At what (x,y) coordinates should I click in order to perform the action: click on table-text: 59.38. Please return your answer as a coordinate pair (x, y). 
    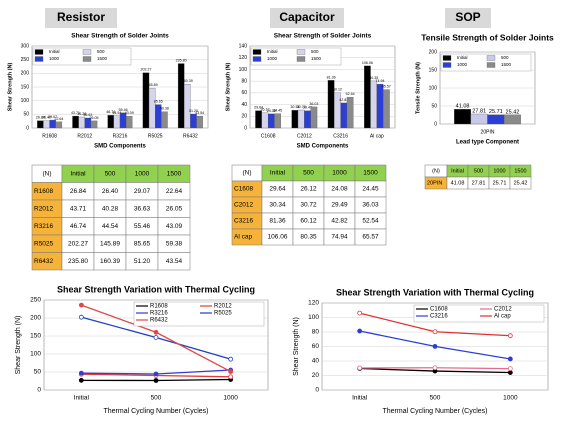
    Looking at the image, I should click on (174, 243).